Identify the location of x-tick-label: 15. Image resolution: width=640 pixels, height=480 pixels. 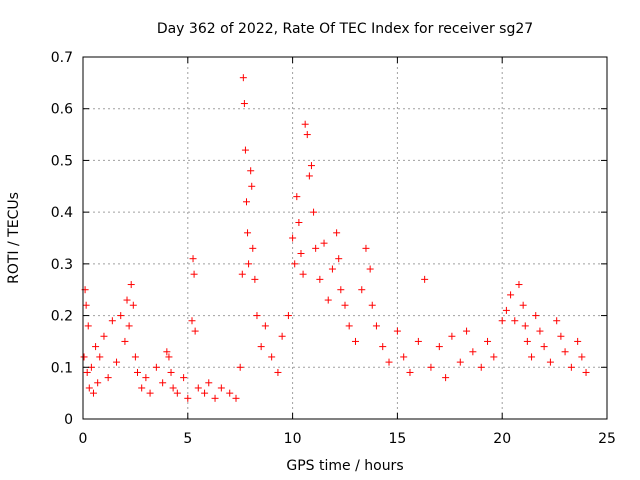
(397, 439).